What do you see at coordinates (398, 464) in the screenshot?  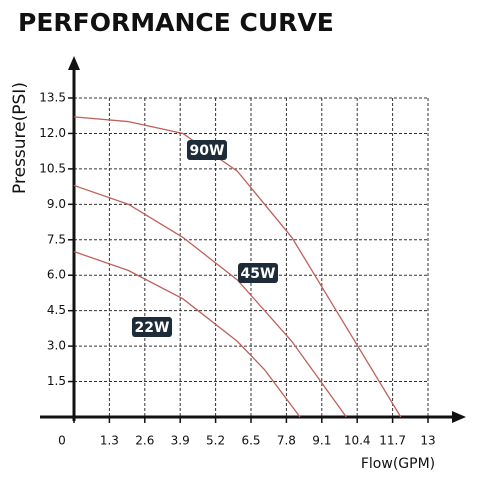 I see `x-axis-label: Flow(GPM)` at bounding box center [398, 464].